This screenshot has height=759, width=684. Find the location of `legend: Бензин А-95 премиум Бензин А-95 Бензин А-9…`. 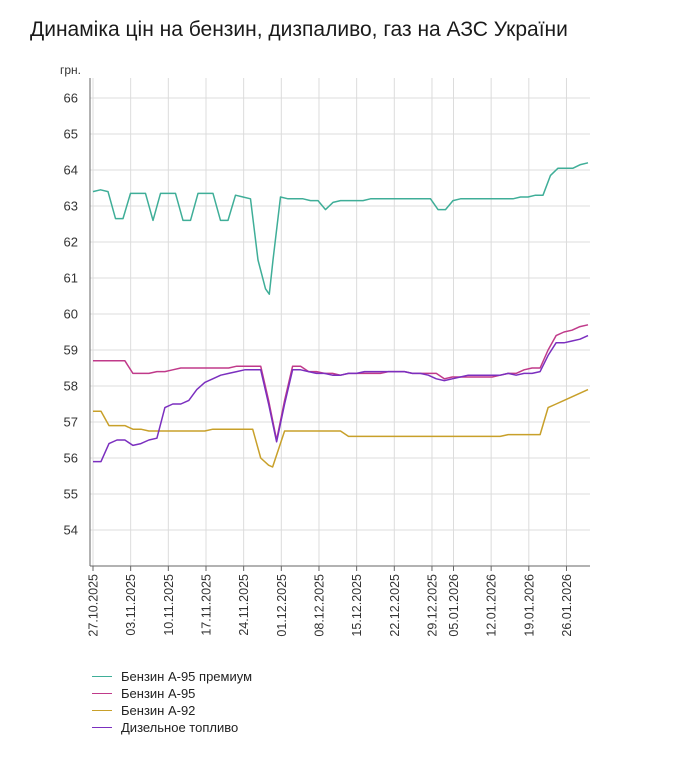

legend: Бензин А-95 премиум Бензин А-95 Бензин А-9… is located at coordinates (172, 702).